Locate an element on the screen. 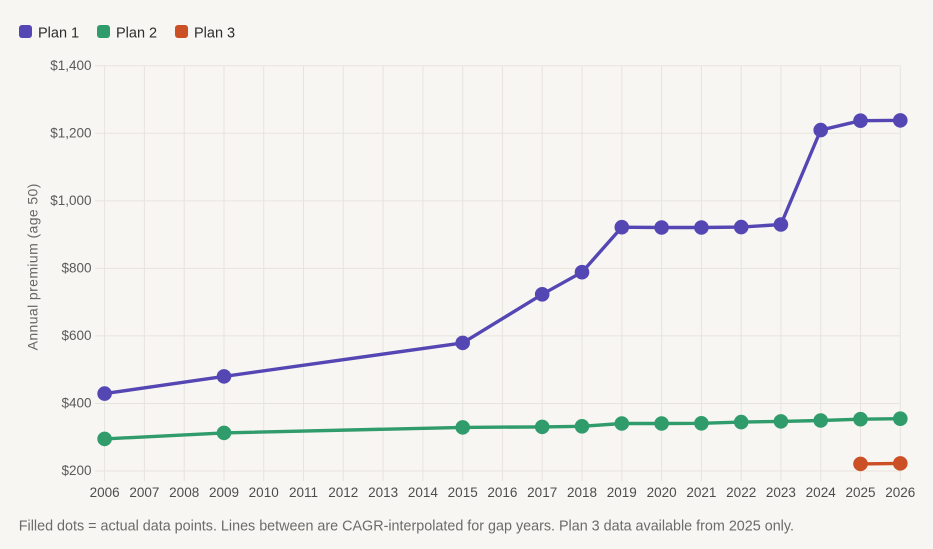 This screenshot has width=933, height=549. svg-text: Plan 1 is located at coordinates (58, 34).